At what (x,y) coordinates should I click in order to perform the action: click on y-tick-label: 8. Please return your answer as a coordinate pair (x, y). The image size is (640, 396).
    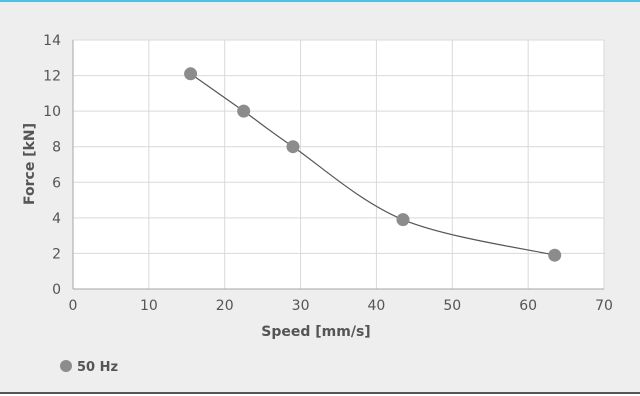
    Looking at the image, I should click on (56, 148).